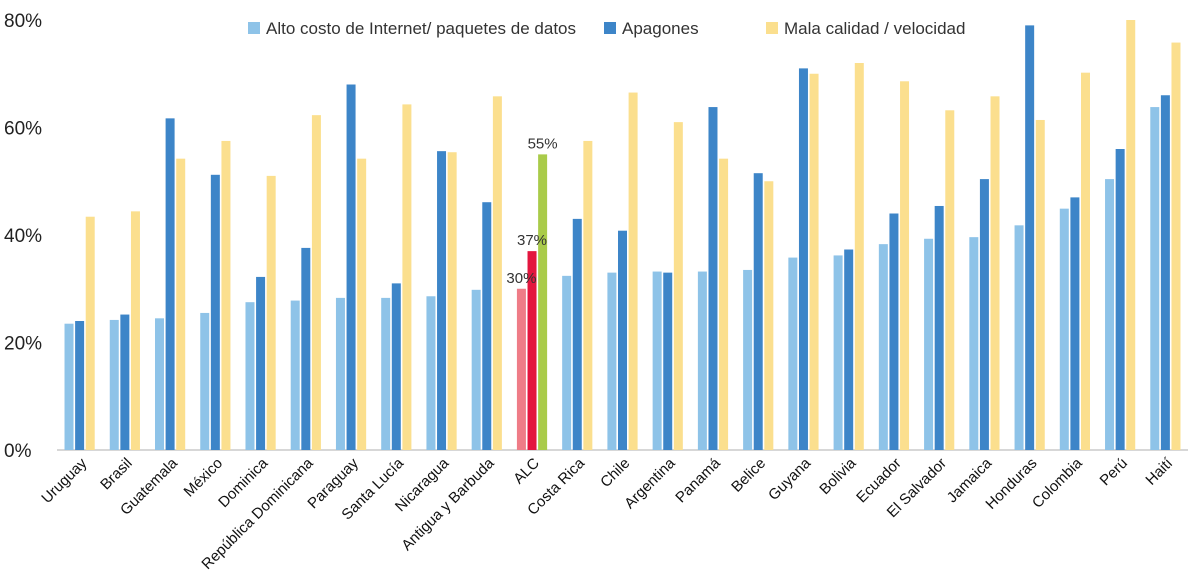  I want to click on y-tick-label: 0%, so click(18, 451).